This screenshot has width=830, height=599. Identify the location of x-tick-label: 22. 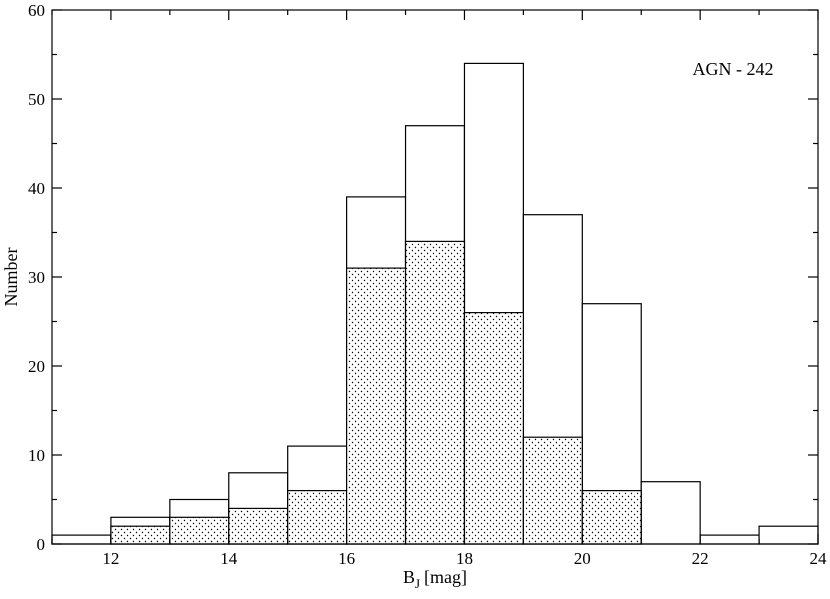
(700, 558).